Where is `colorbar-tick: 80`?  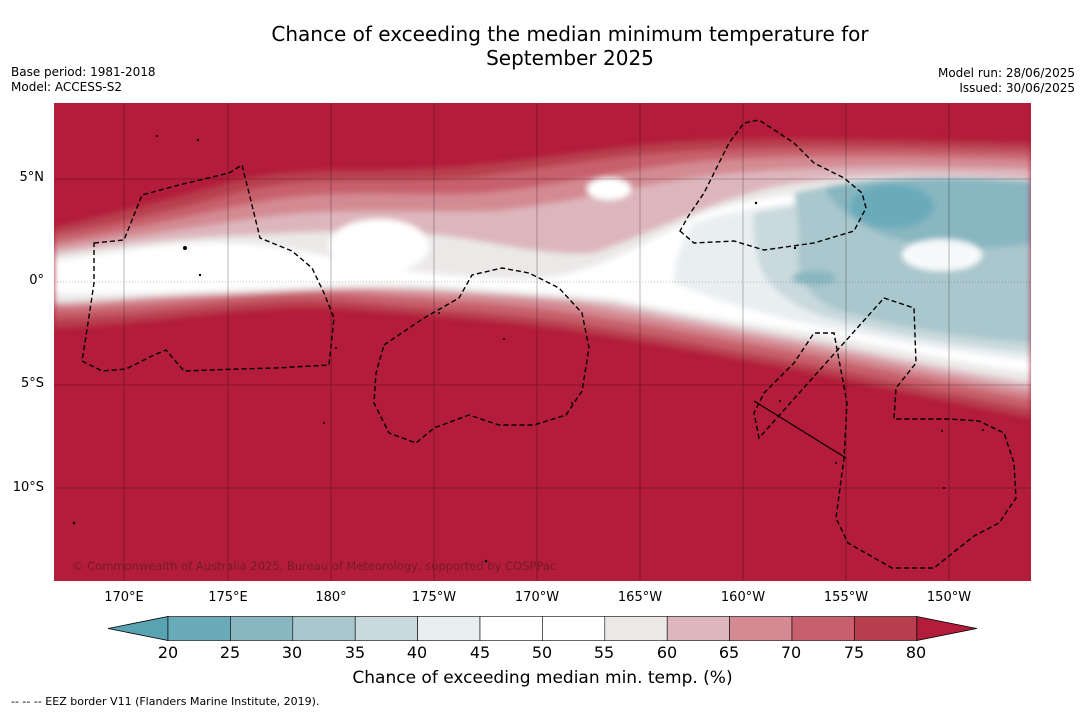
colorbar-tick: 80 is located at coordinates (916, 652).